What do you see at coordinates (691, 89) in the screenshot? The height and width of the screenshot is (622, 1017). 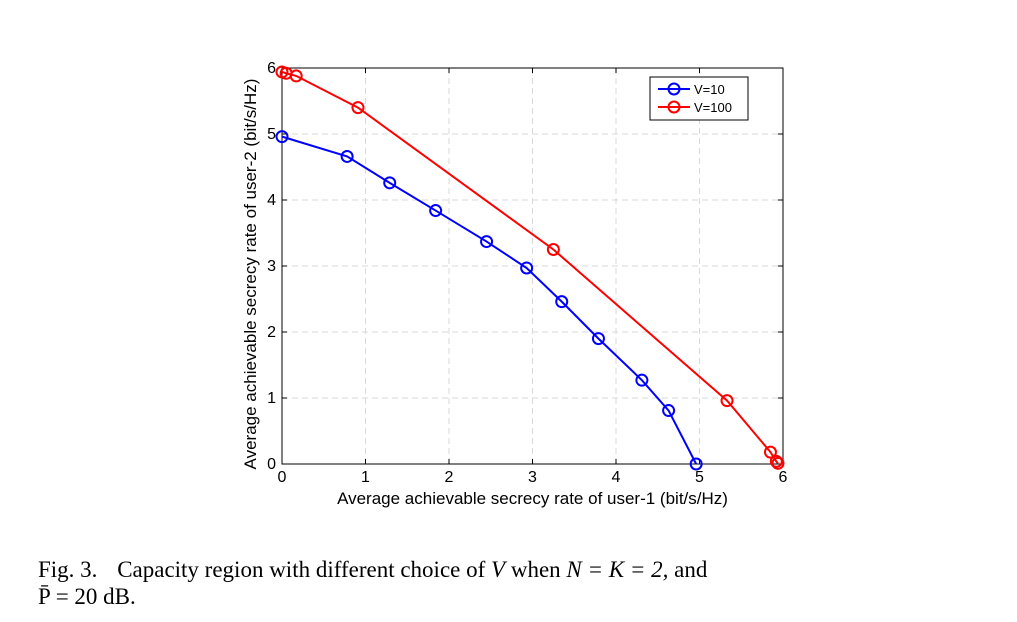 I see `legend-item: V=10` at bounding box center [691, 89].